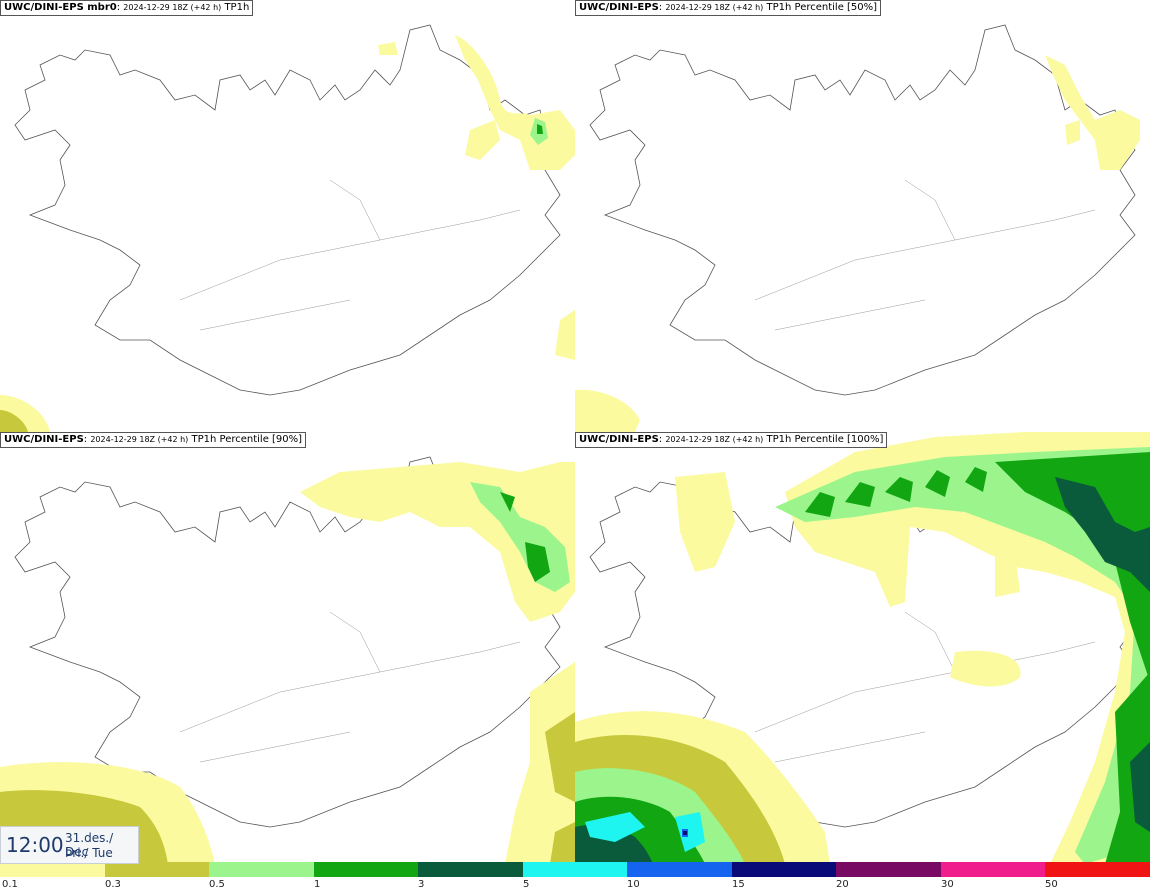 Image resolution: width=1150 pixels, height=891 pixels. I want to click on legend-label: 50, so click(1051, 884).